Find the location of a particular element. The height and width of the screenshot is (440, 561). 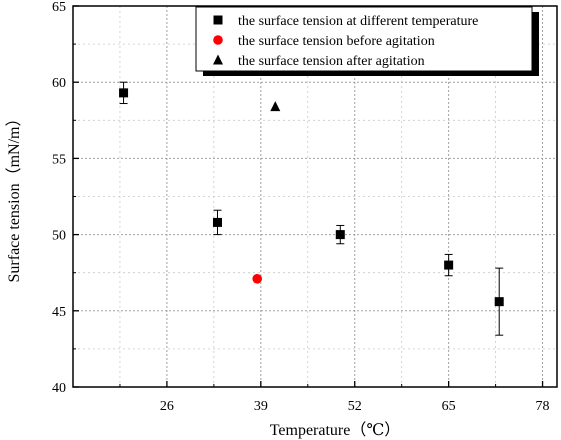

x-tick-label: 65 is located at coordinates (449, 406).